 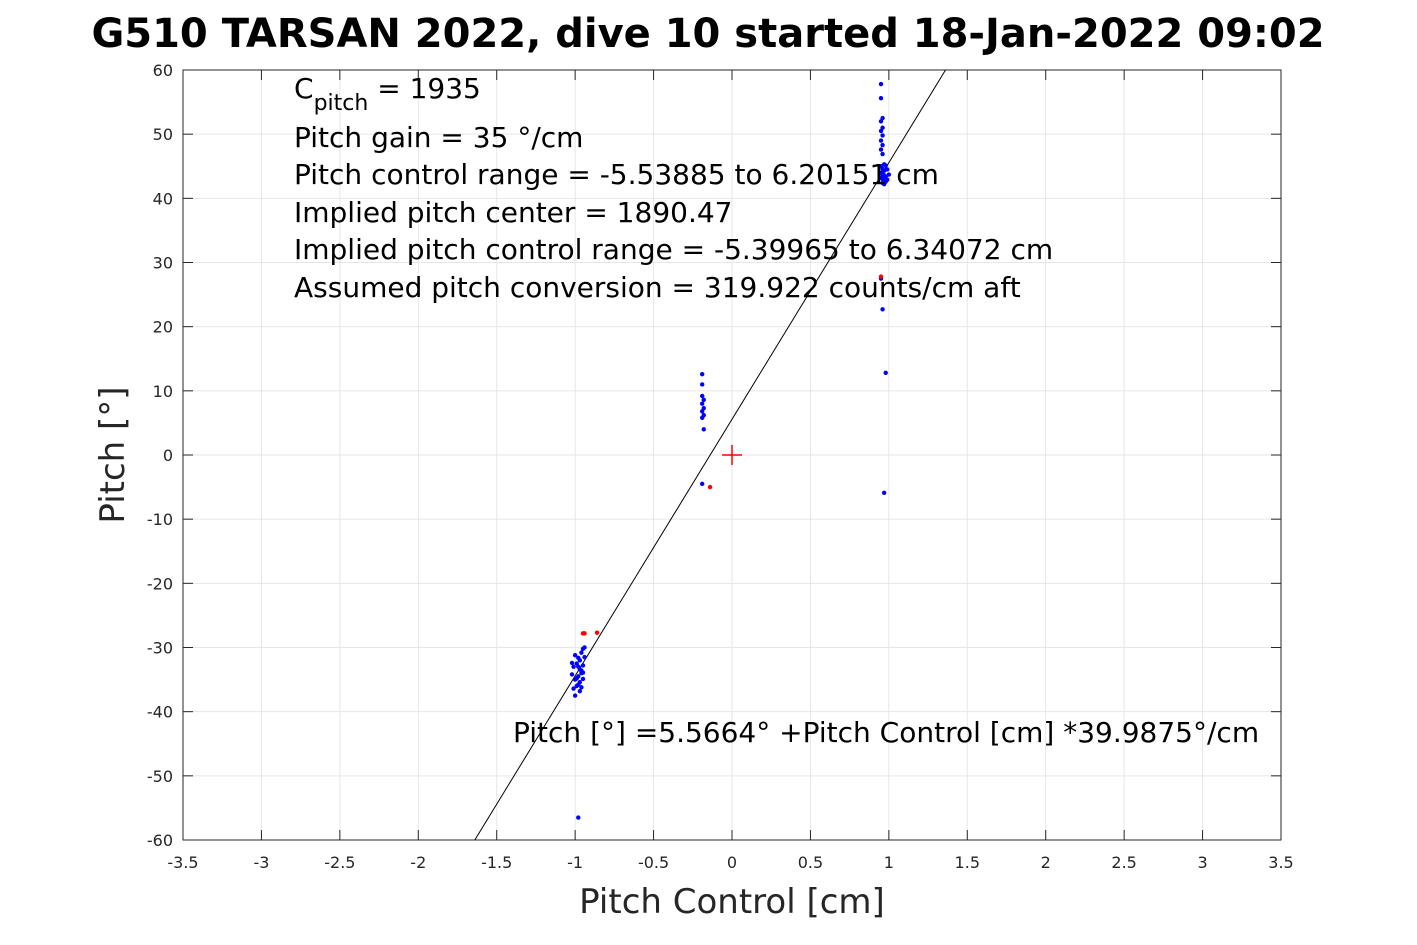 I want to click on y-tick-label: 10, so click(x=163, y=391).